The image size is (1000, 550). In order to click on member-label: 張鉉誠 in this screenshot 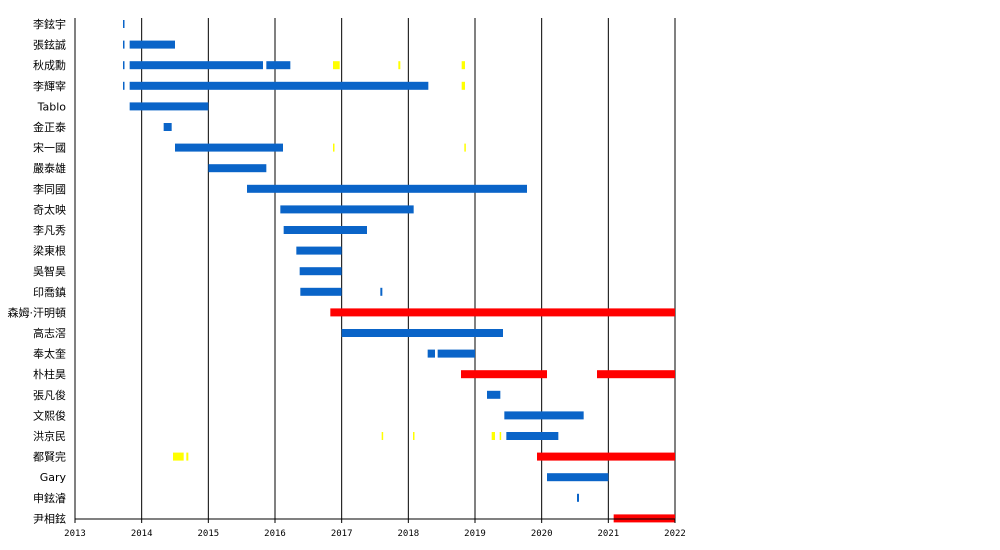, I will do `click(49, 45)`.